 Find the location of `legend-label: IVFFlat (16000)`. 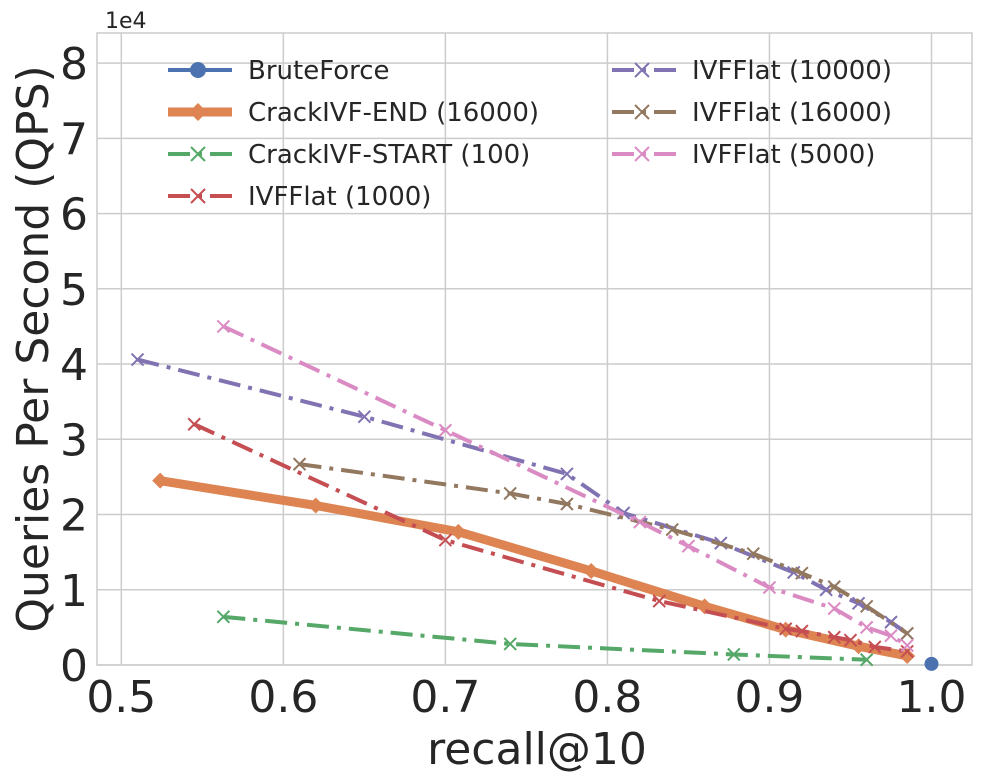

legend-label: IVFFlat (16000) is located at coordinates (792, 113).